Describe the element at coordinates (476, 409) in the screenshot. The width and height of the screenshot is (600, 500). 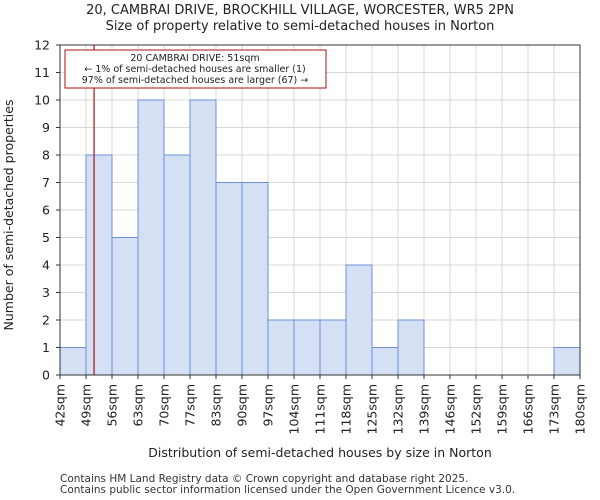
I see `x-tick-label: 152sqm` at that location.